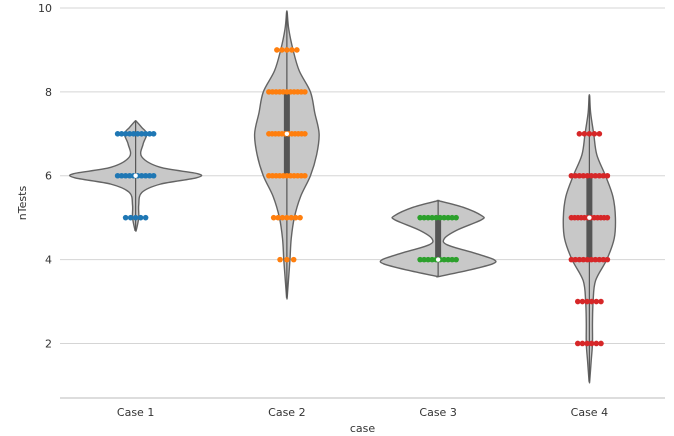  I want to click on x-tick-label: Case 3, so click(437, 412).